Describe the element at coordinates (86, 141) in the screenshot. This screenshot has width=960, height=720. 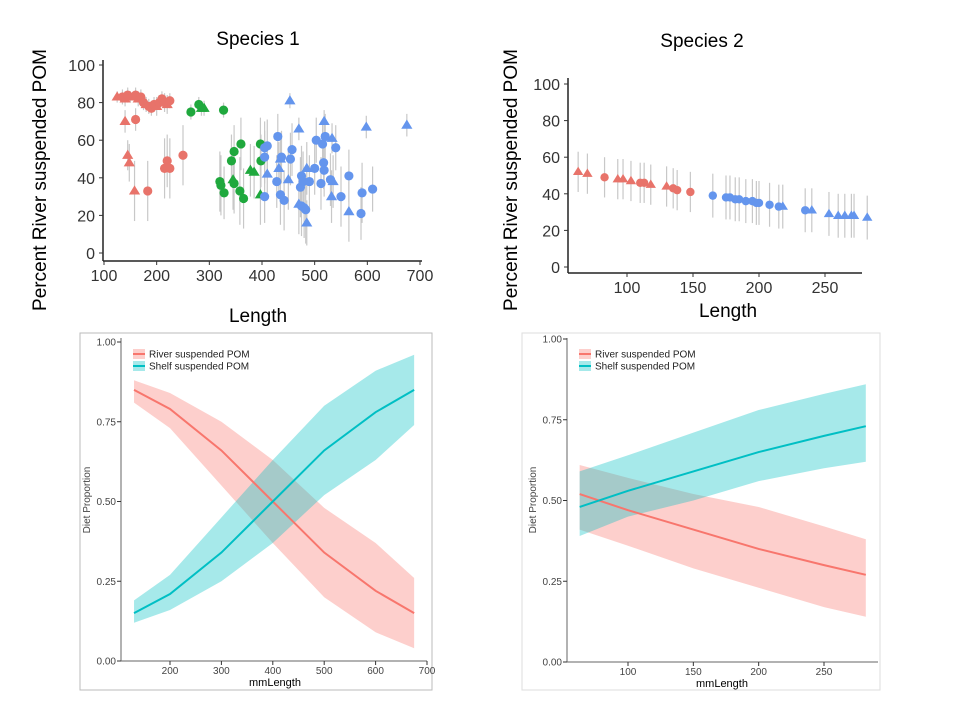
I see `chart-1-y-tick-label: 60` at that location.